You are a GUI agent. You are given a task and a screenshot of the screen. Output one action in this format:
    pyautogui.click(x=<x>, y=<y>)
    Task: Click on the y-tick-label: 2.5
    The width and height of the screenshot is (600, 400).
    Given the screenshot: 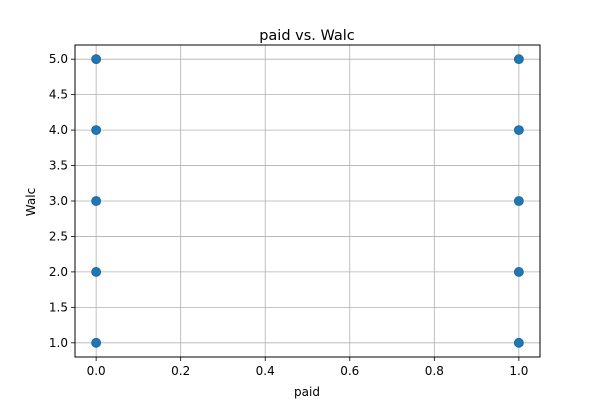 What is the action you would take?
    pyautogui.click(x=58, y=236)
    